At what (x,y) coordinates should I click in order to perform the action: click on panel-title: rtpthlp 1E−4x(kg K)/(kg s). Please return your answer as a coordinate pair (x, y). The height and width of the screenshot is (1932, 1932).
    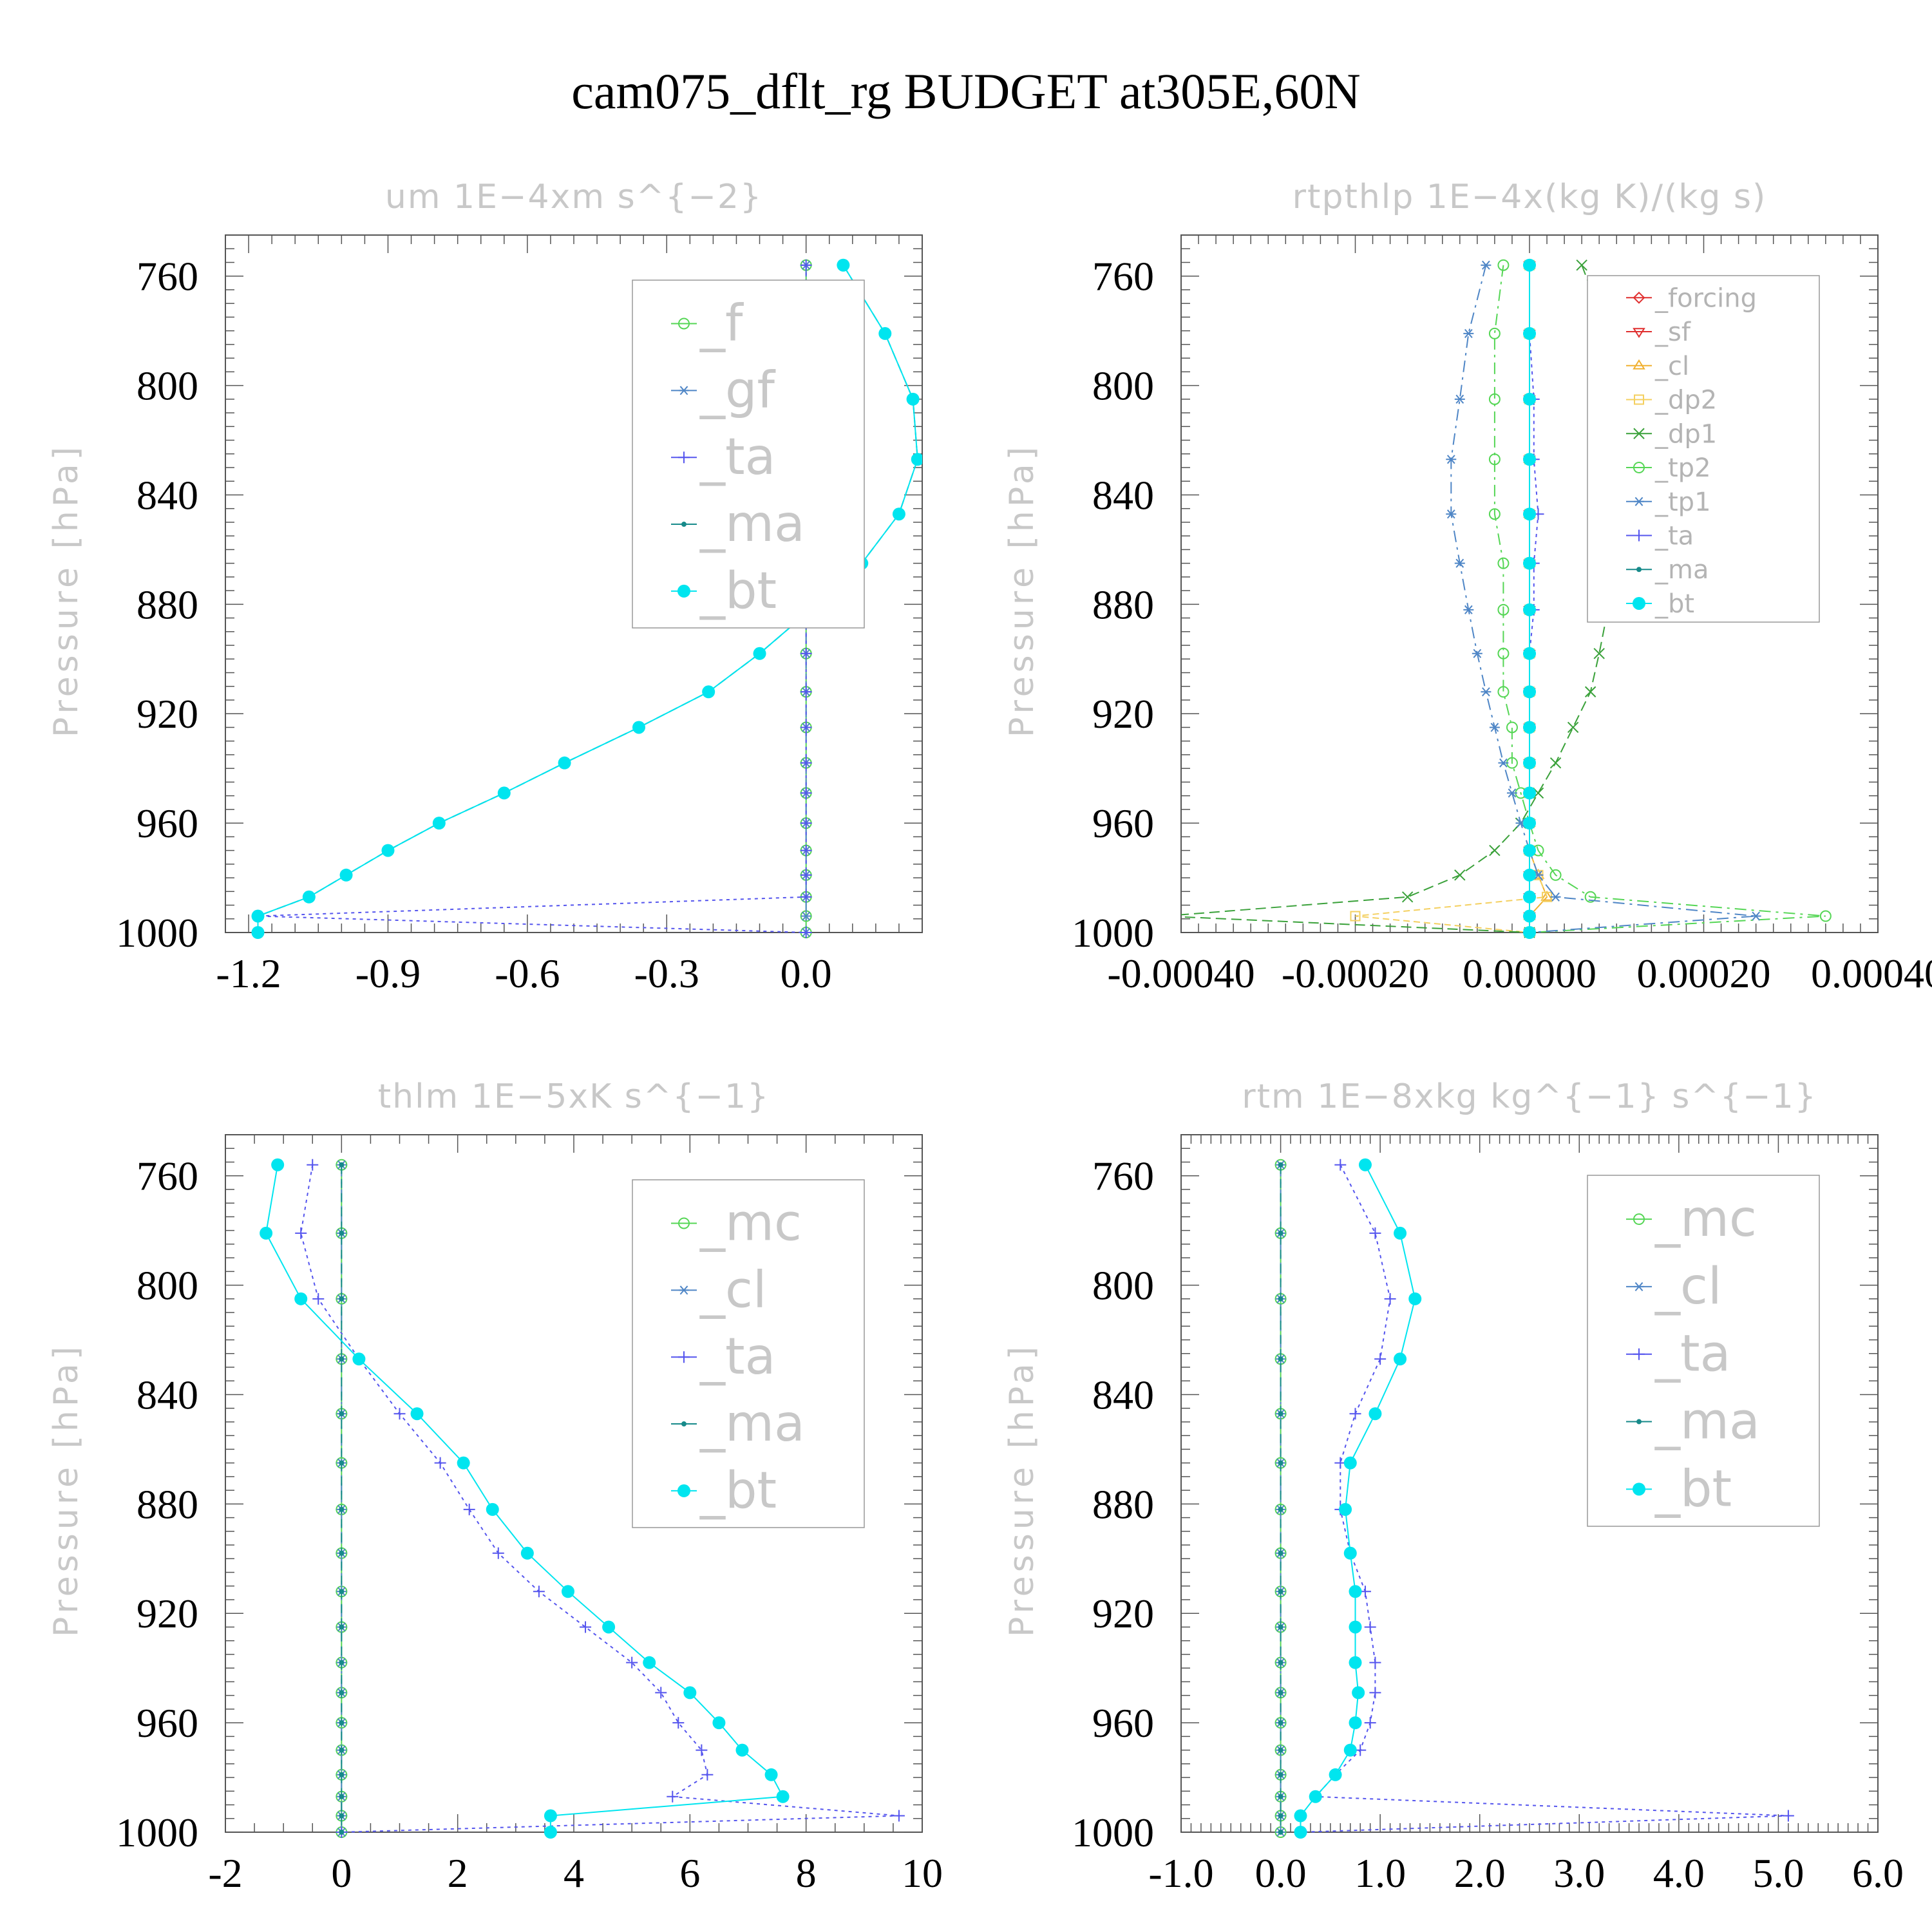
    Looking at the image, I should click on (1530, 197).